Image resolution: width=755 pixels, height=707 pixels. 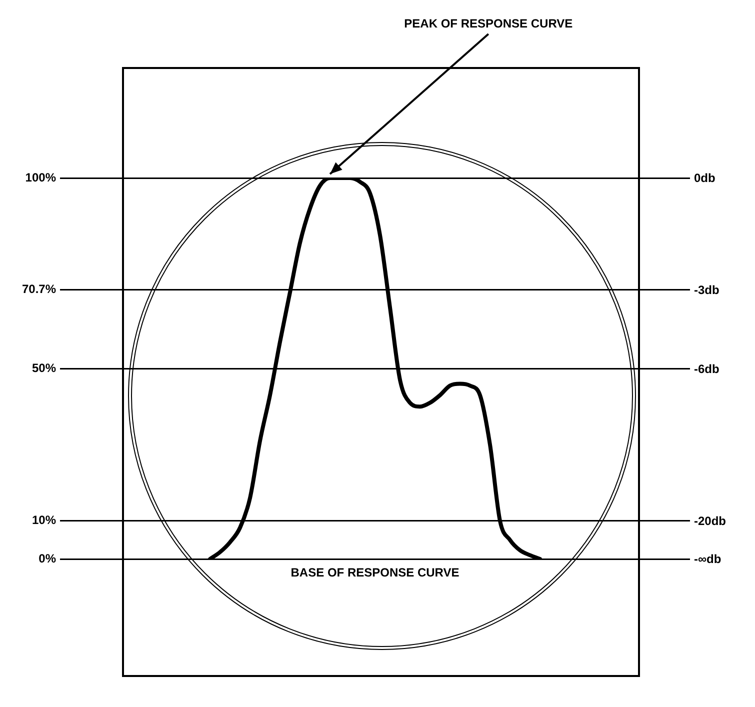 I want to click on y-tick-label: 100%, so click(x=40, y=177).